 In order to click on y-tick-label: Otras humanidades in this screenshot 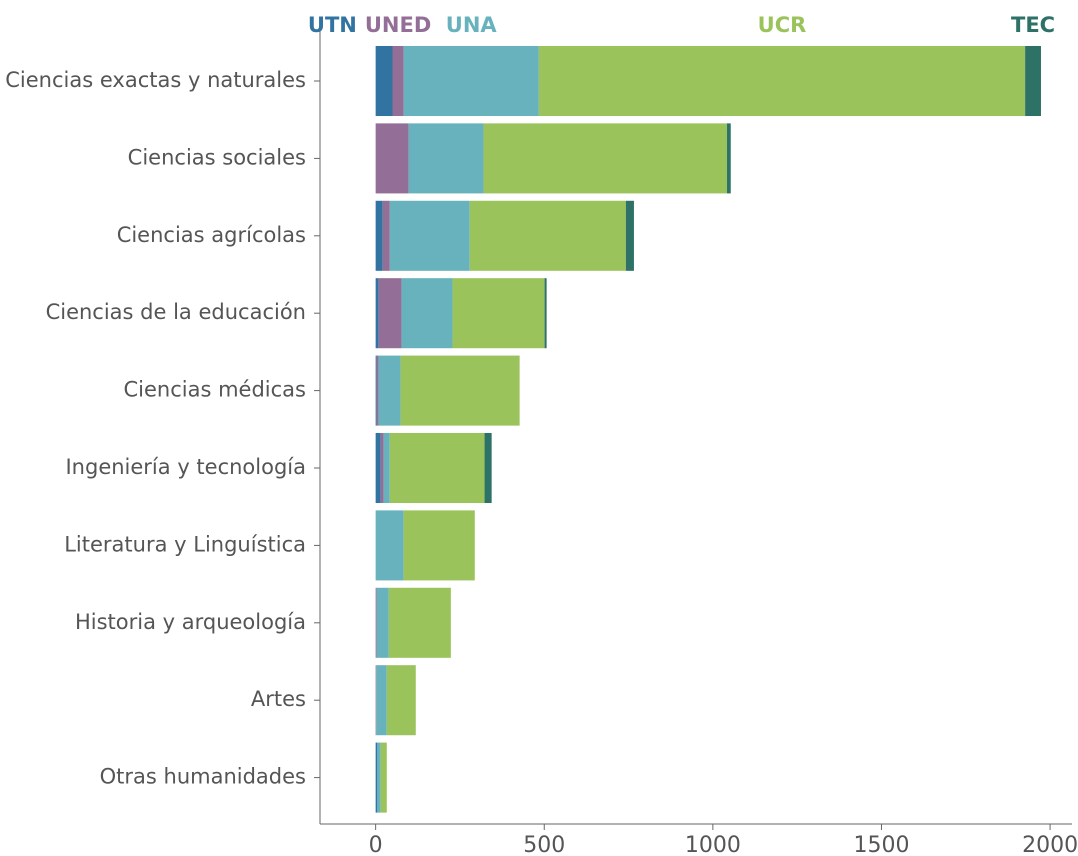, I will do `click(203, 777)`.